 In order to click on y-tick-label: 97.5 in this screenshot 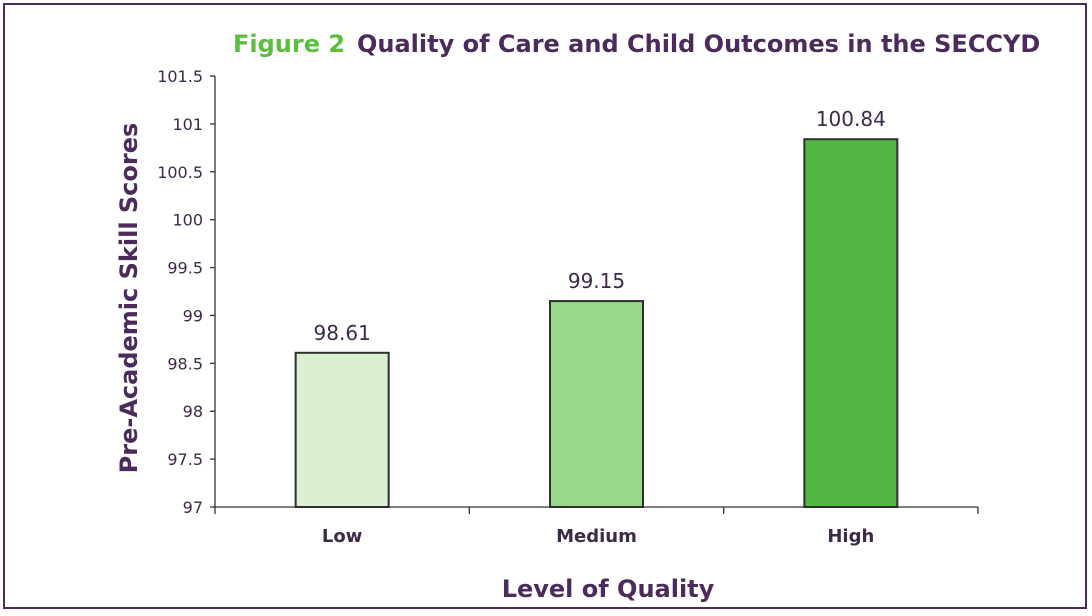, I will do `click(185, 459)`.